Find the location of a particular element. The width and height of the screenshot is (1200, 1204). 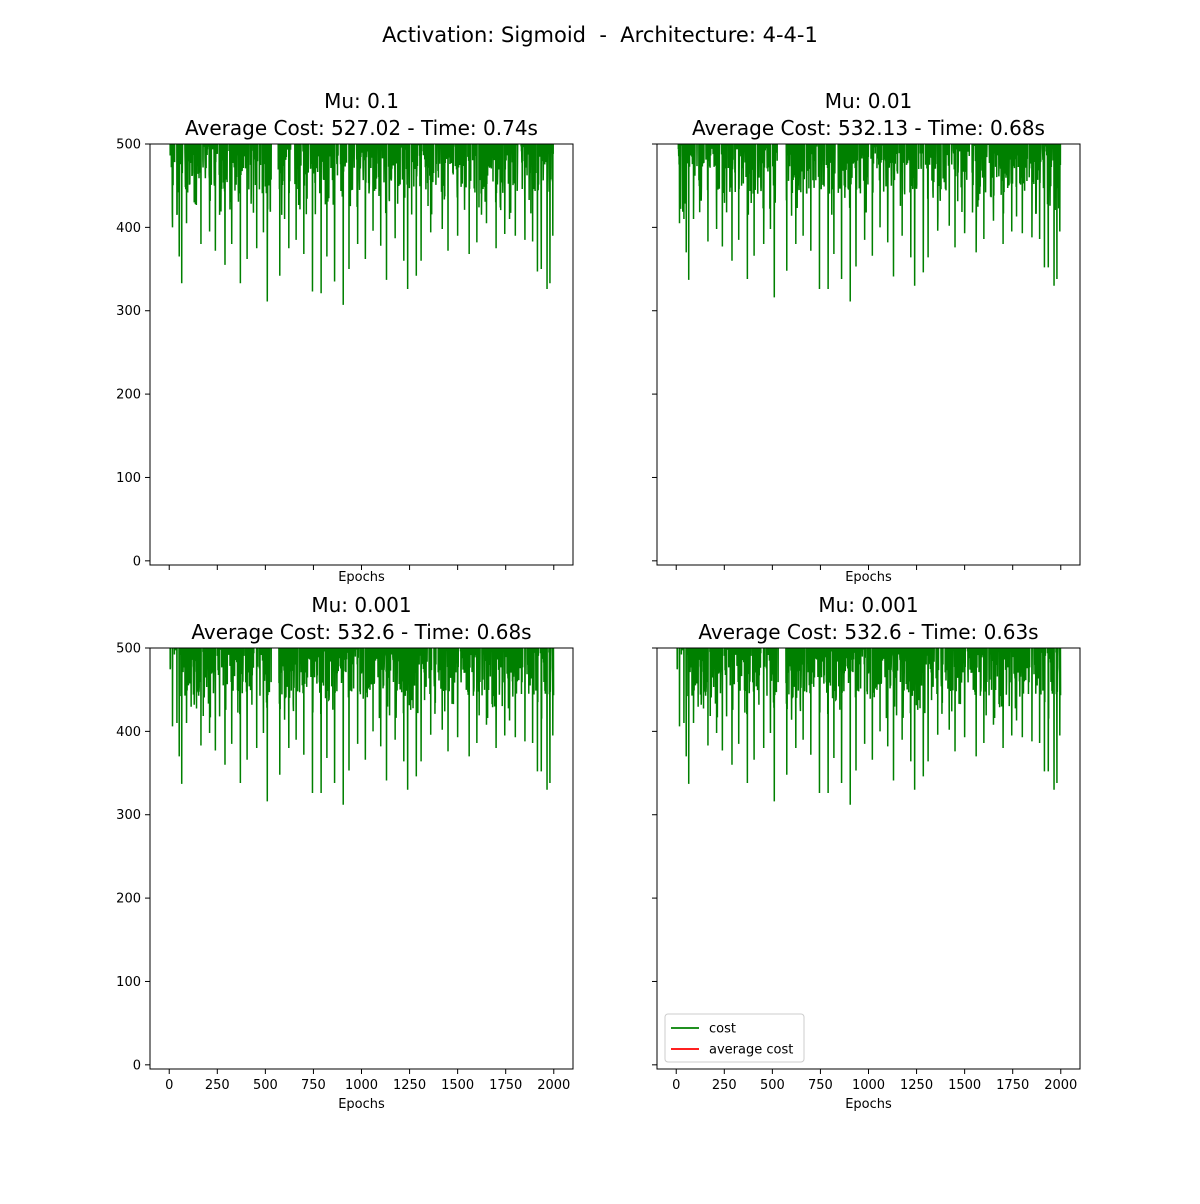

subplot-title-cost-time: Average Cost: 532.6 - Time: 0.68s is located at coordinates (361, 632).